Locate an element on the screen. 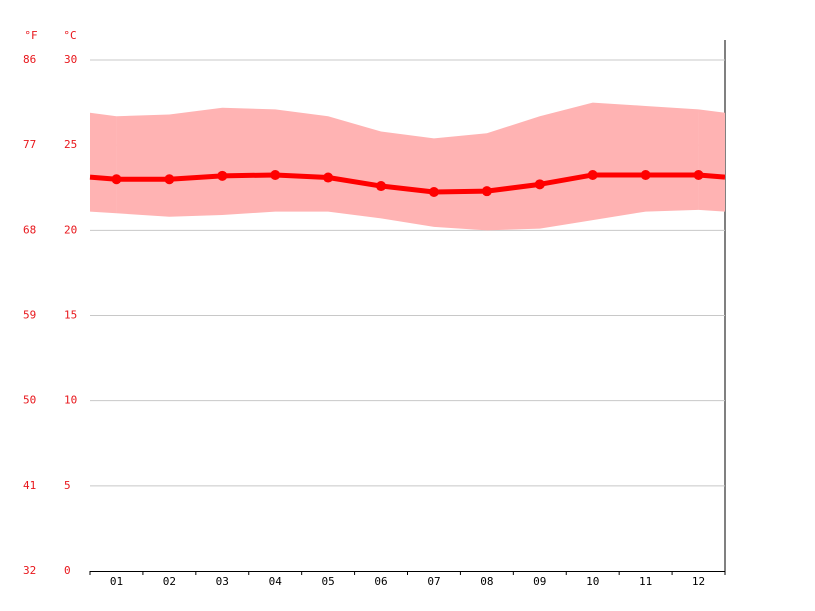 This screenshot has width=815, height=611. y2-tick-label: 59 is located at coordinates (29, 315).